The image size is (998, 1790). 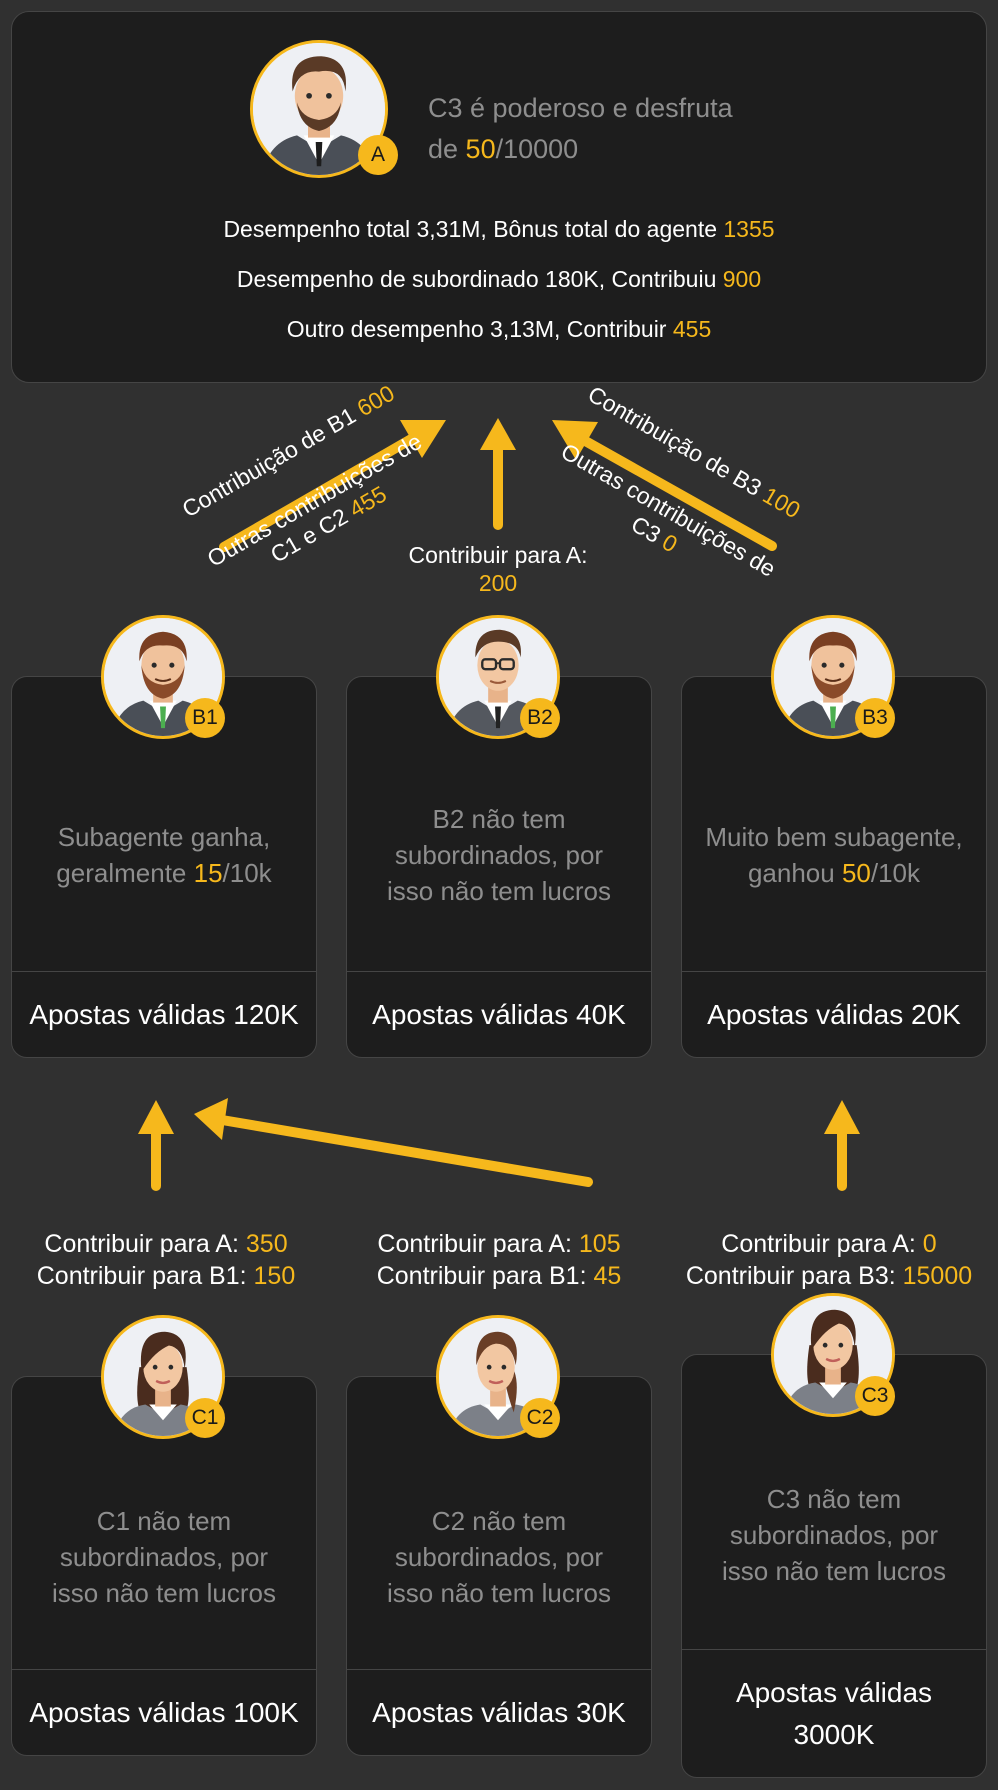 I want to click on c3-badge: C3, so click(x=875, y=1396).